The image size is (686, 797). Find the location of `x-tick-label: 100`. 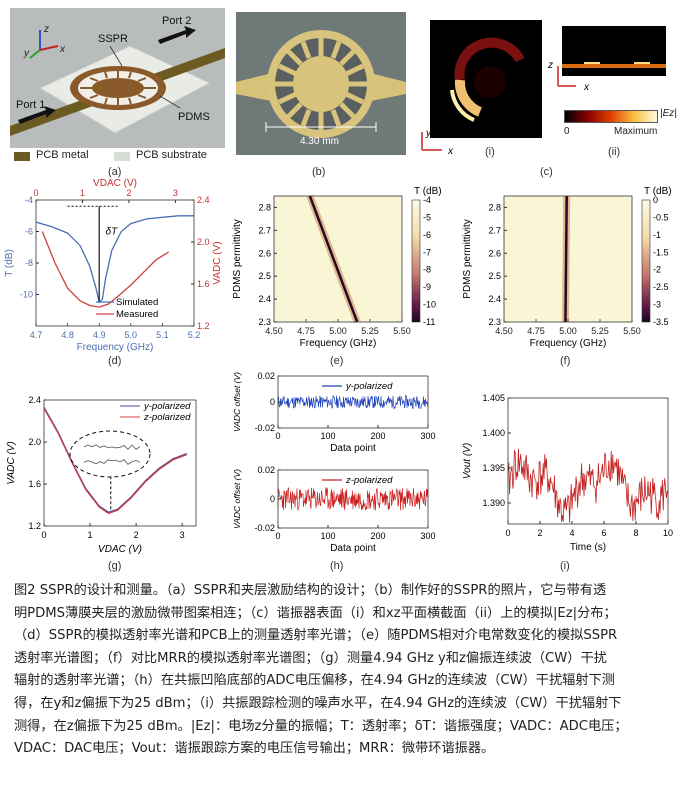

x-tick-label: 100 is located at coordinates (327, 436).